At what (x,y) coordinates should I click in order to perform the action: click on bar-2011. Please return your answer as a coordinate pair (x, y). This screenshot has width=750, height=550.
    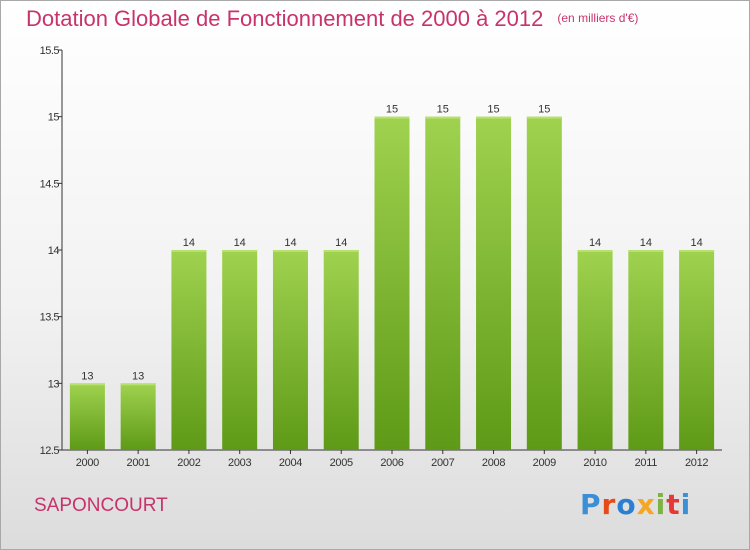
    Looking at the image, I should click on (646, 350).